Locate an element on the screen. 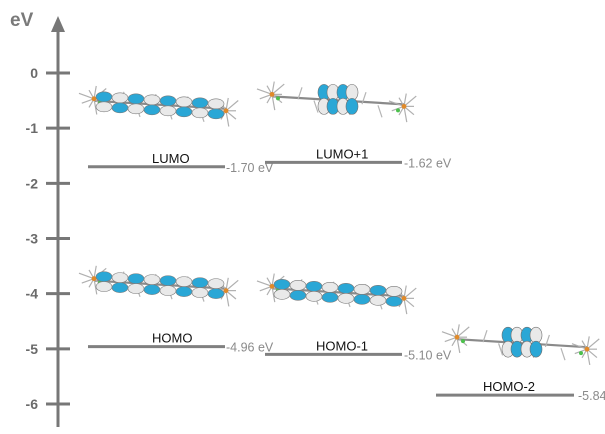 Image resolution: width=605 pixels, height=434 pixels. axis-arrowhead is located at coordinates (58, 24).